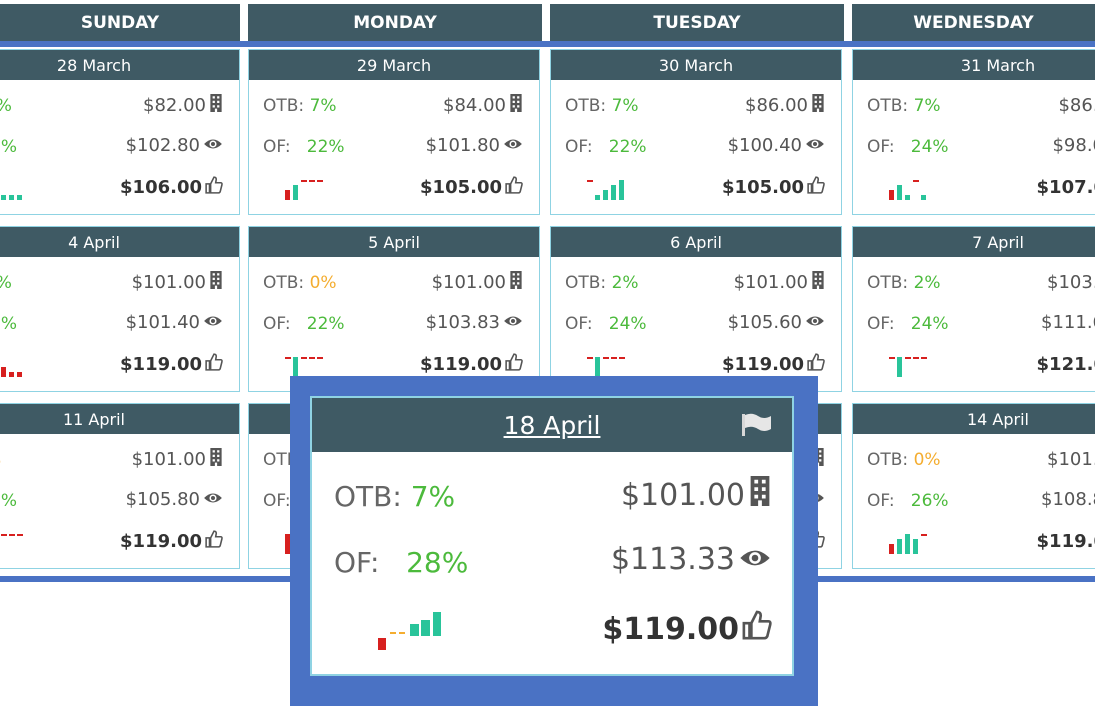 The width and height of the screenshot is (1095, 706). I want to click on cell-date: 4 April, so click(119, 242).